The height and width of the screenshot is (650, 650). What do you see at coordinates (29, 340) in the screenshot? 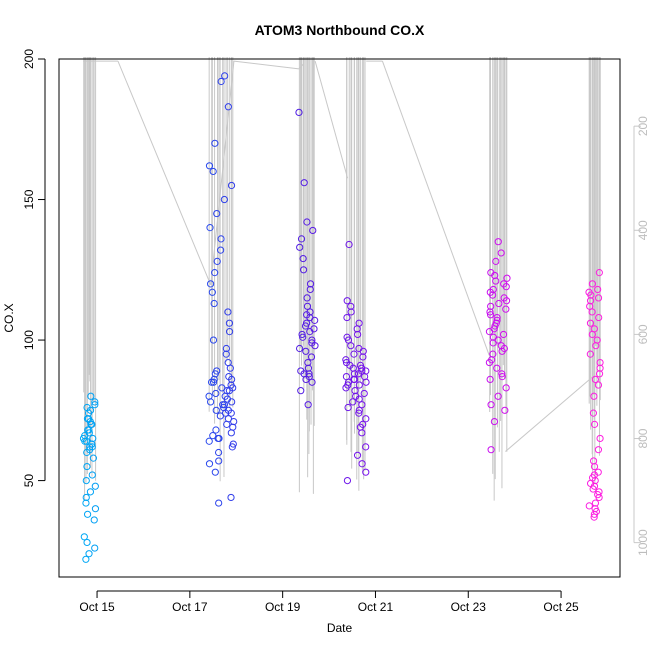
I see `y-tick-label: 100` at bounding box center [29, 340].